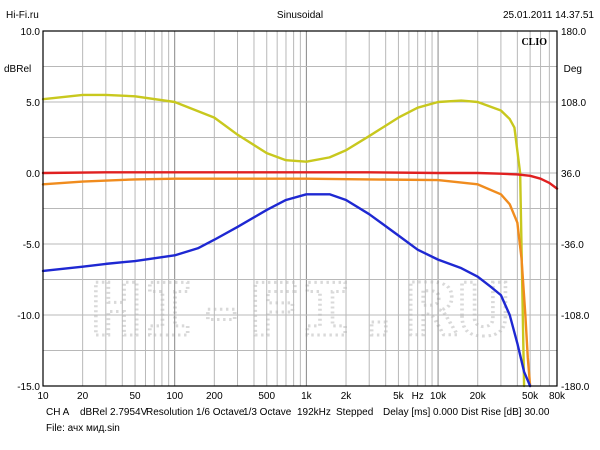  Describe the element at coordinates (83, 396) in the screenshot. I see `x-tick-label: 20` at that location.